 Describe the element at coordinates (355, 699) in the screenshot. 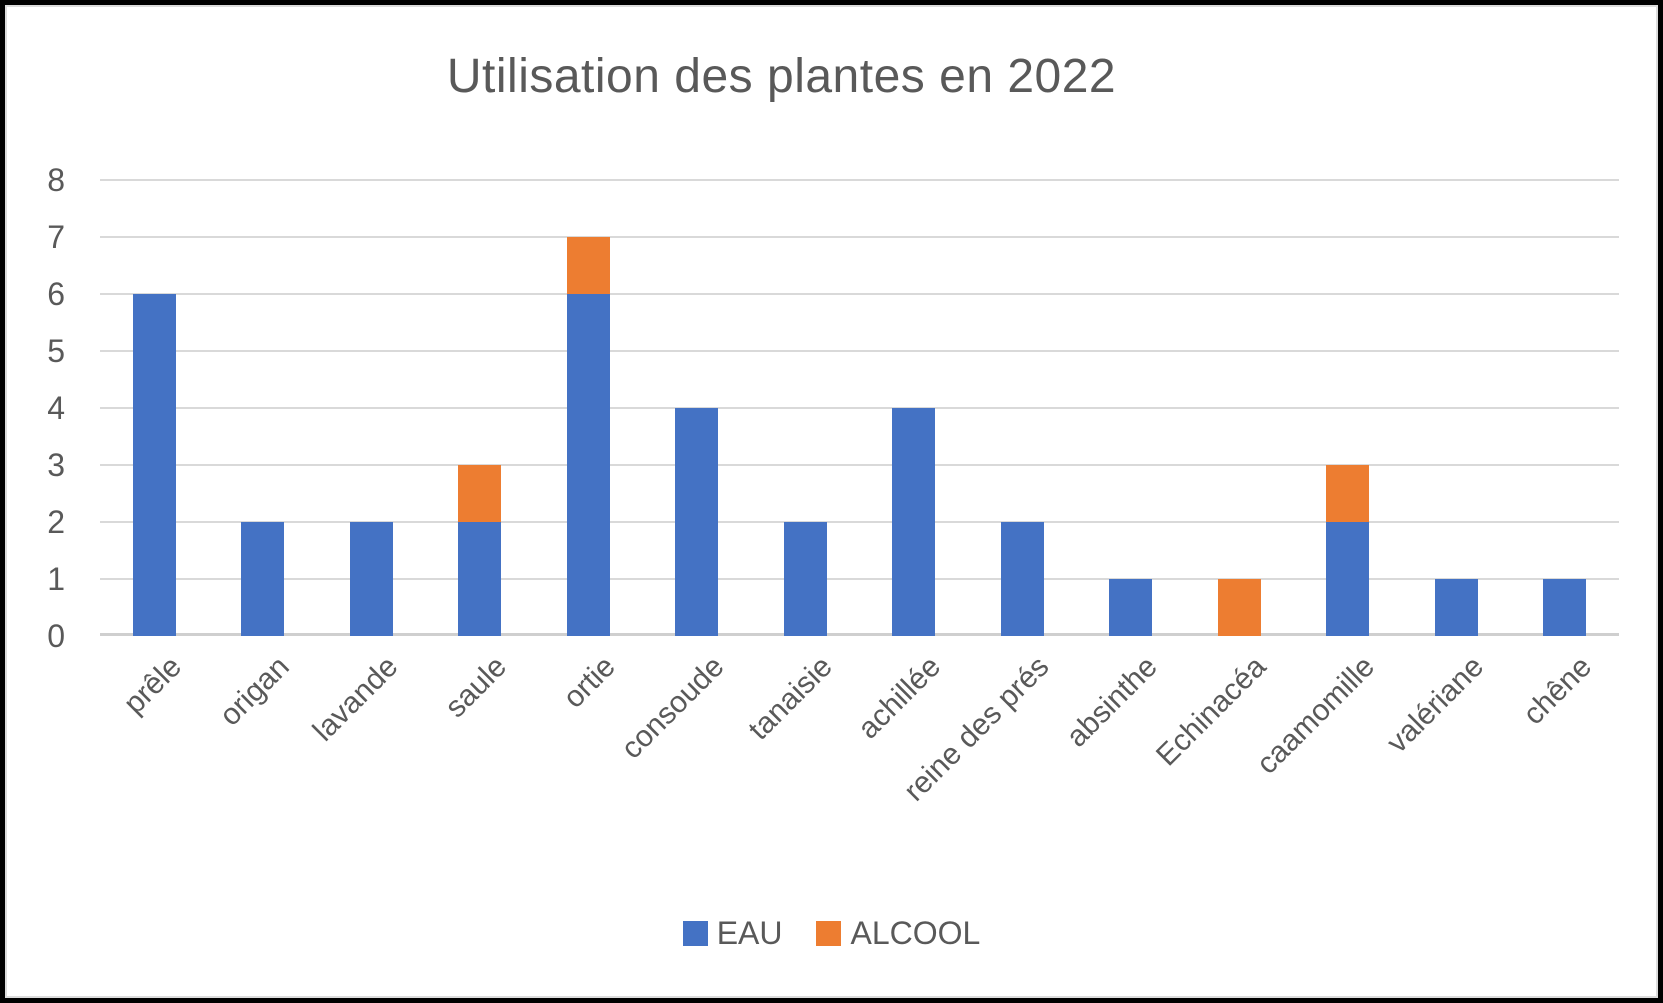

I see `x-axis-label: lavande` at that location.